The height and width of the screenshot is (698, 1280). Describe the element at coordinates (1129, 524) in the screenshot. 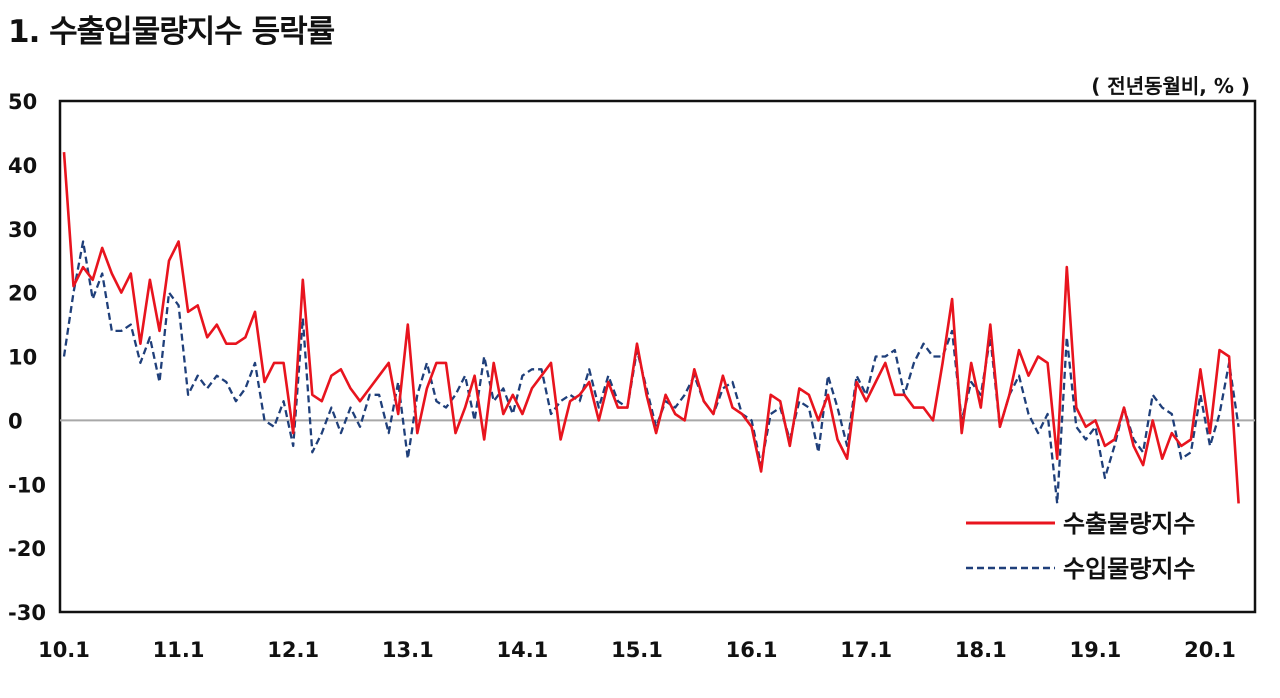

I see `legend-label: 수출물량지수` at that location.